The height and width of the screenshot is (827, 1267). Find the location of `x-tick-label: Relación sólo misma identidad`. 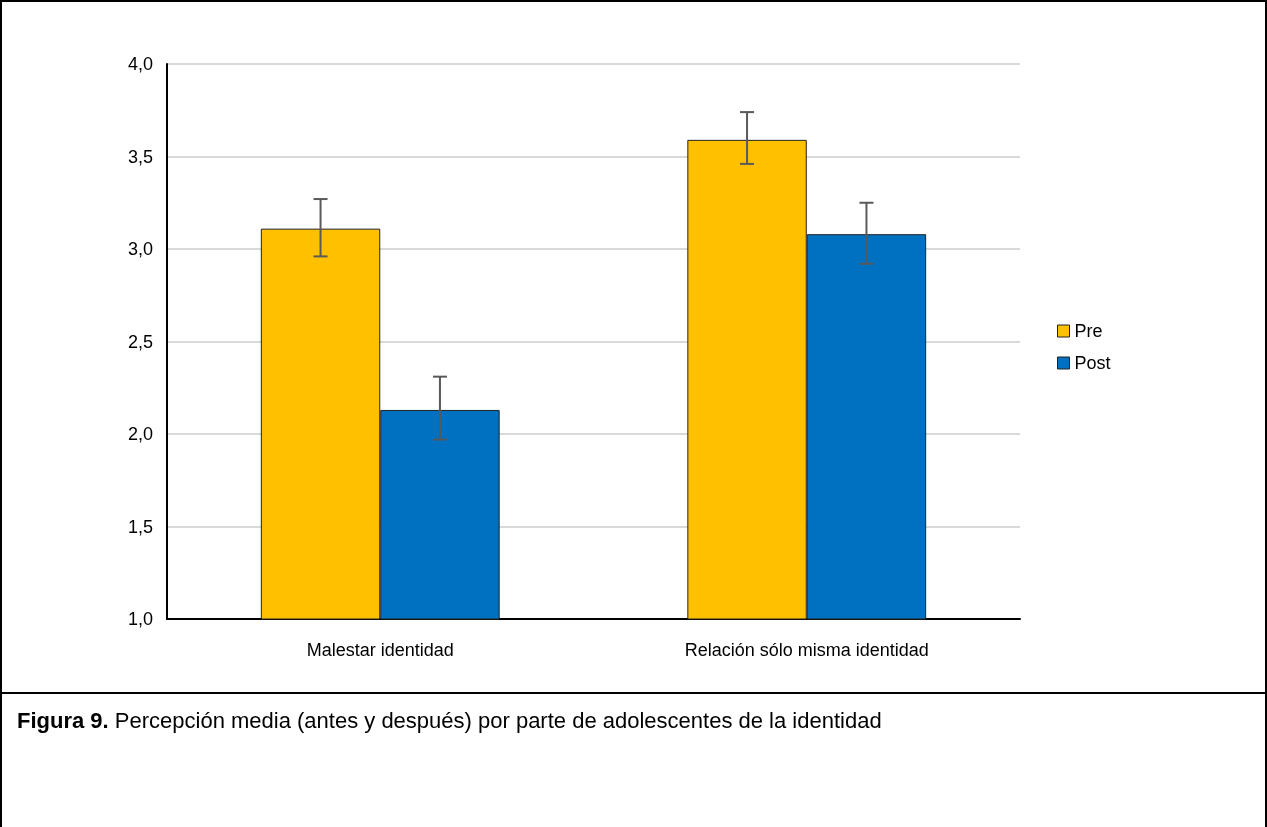

x-tick-label: Relación sólo misma identidad is located at coordinates (806, 650).